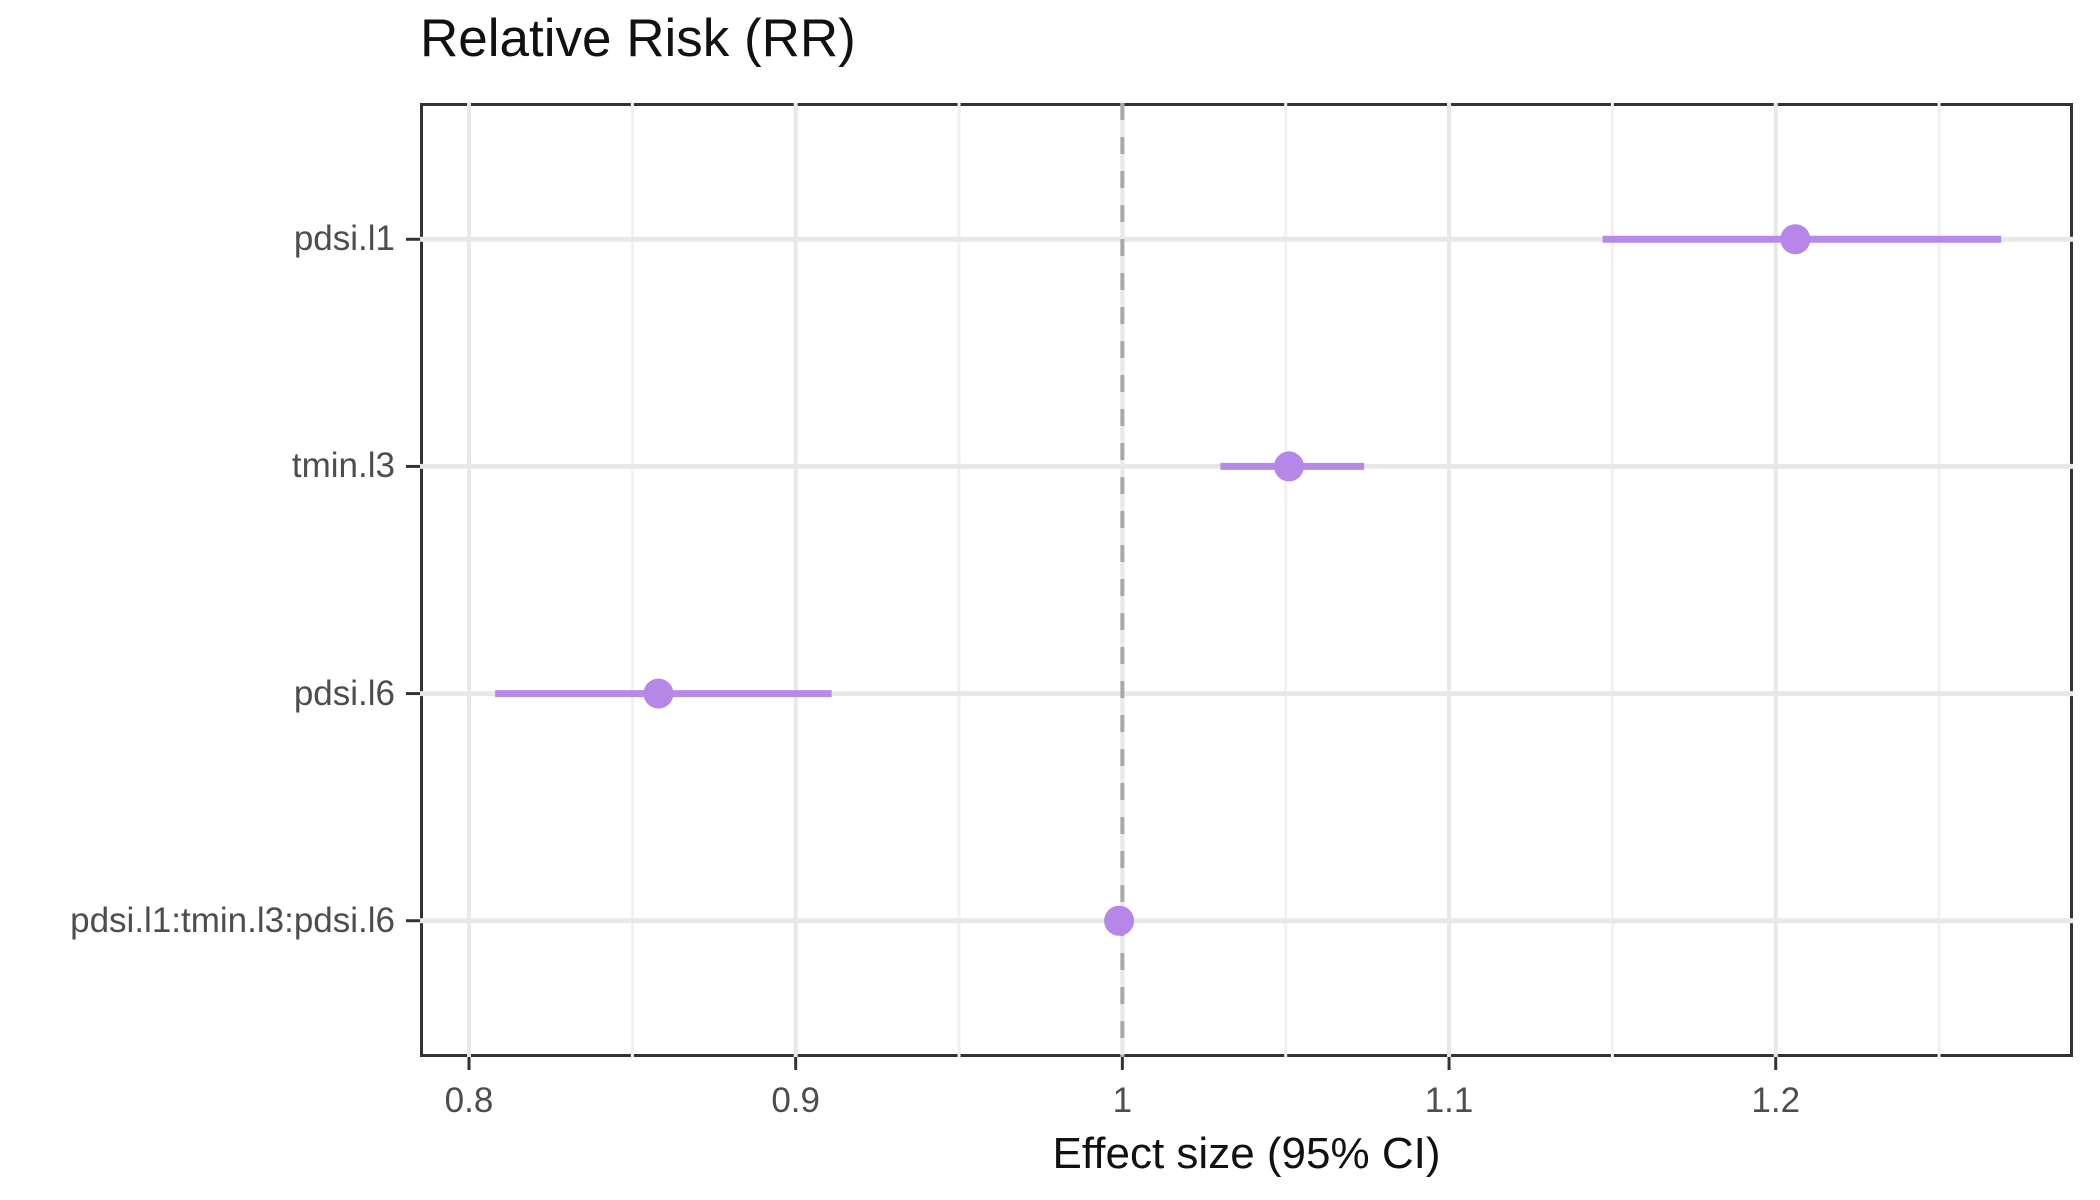  I want to click on x-tick-label: 0.9, so click(795, 1100).